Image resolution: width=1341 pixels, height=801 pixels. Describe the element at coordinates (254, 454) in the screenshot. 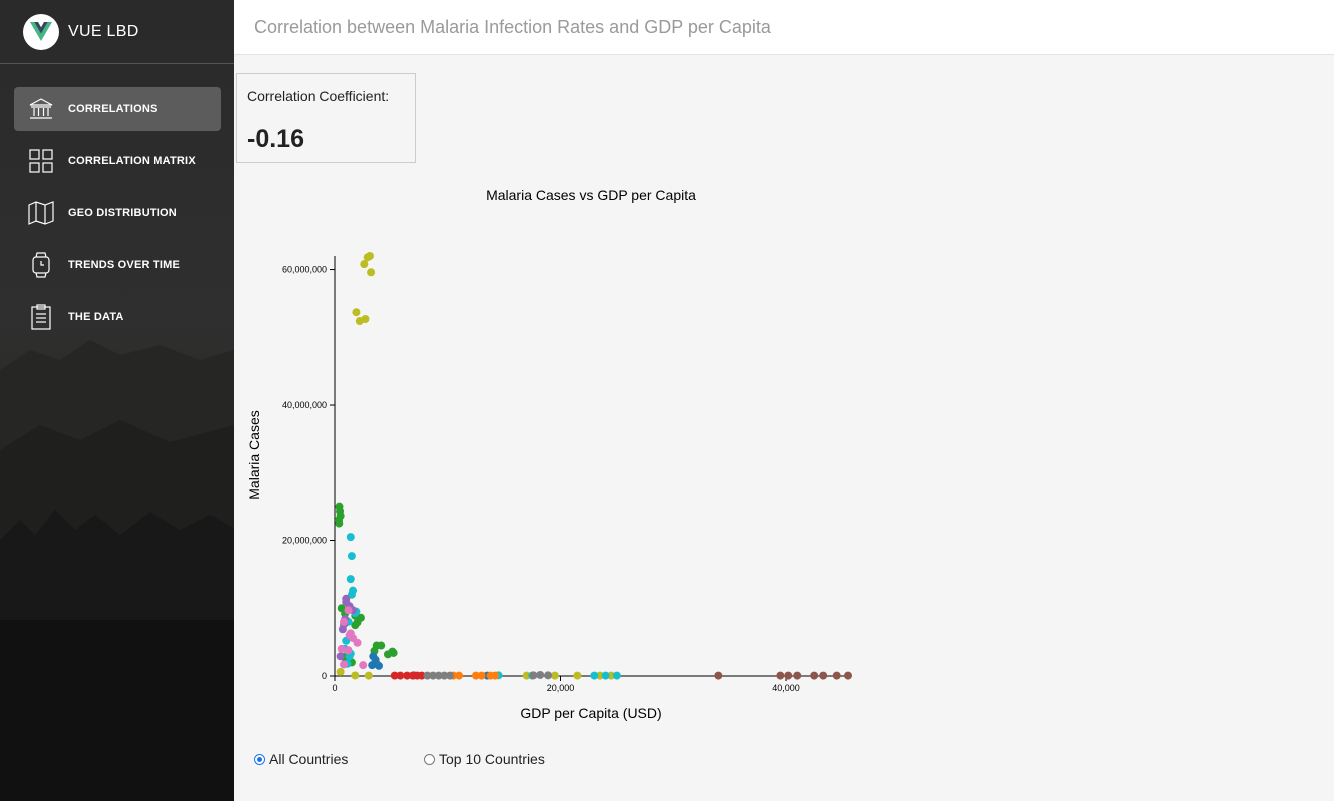

I see `y-axis-label: Malaria Cases` at that location.